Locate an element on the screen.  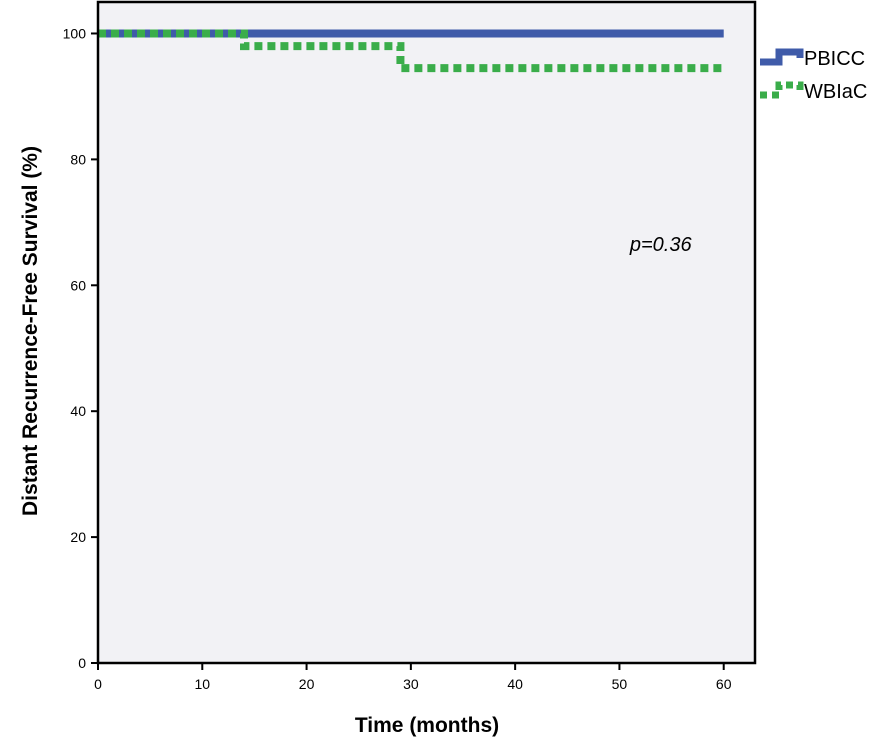
legend-swatch-pbicc is located at coordinates (782, 57).